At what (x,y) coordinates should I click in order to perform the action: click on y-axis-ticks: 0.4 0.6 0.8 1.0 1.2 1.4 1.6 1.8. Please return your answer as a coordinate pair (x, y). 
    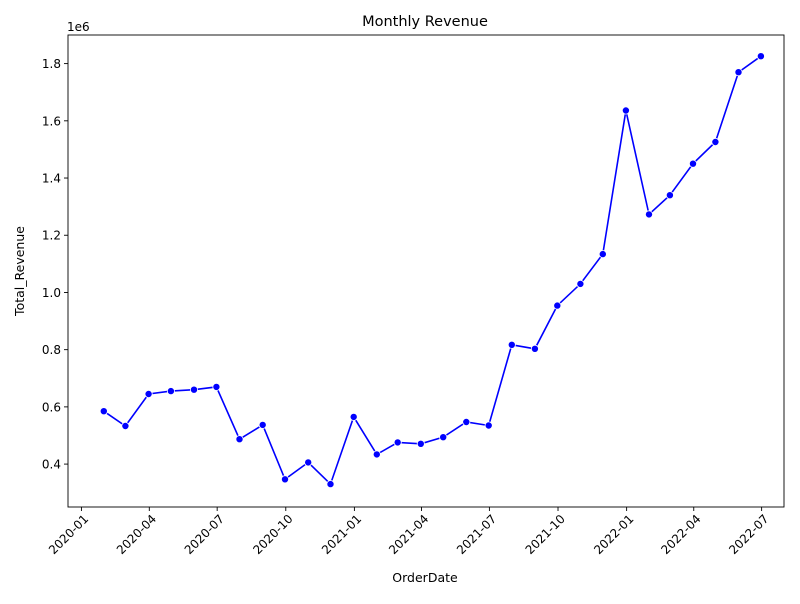
    Looking at the image, I should click on (55, 264).